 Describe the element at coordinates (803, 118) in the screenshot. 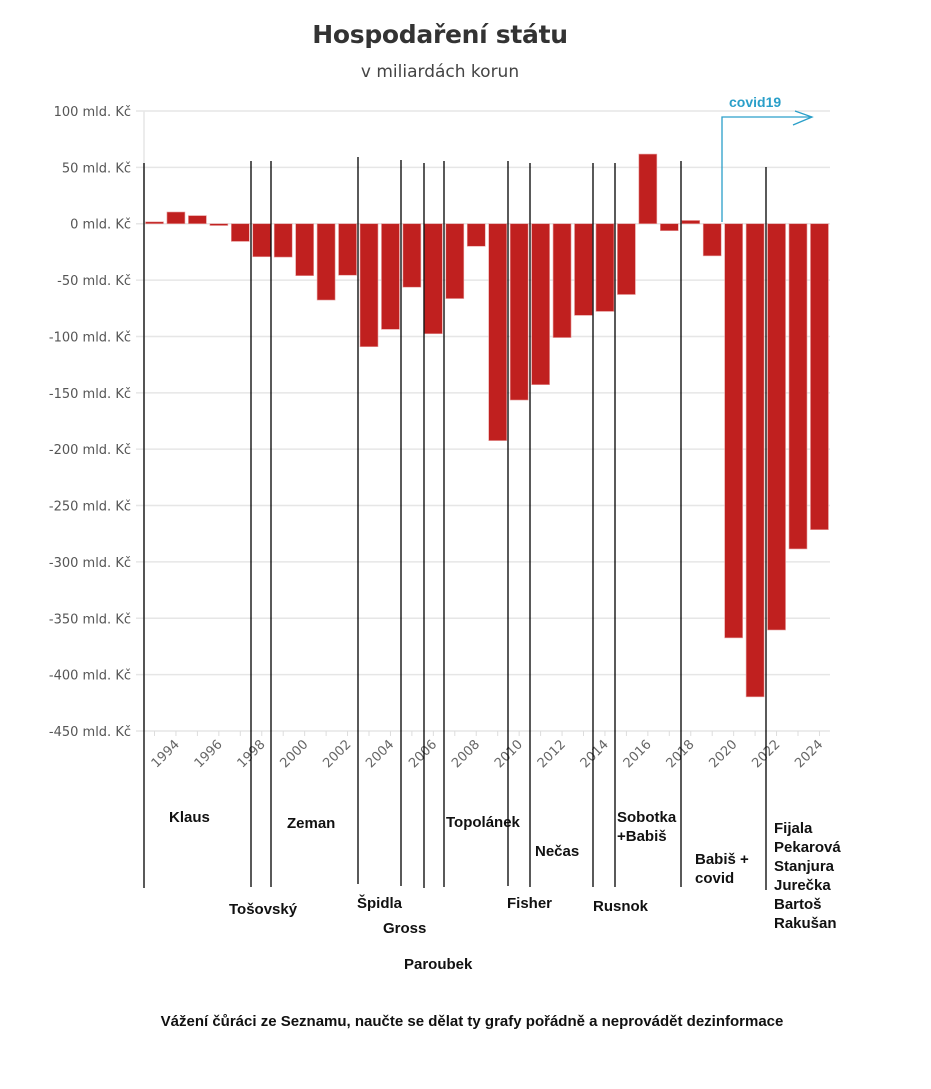

I see `arrow-right-icon` at that location.